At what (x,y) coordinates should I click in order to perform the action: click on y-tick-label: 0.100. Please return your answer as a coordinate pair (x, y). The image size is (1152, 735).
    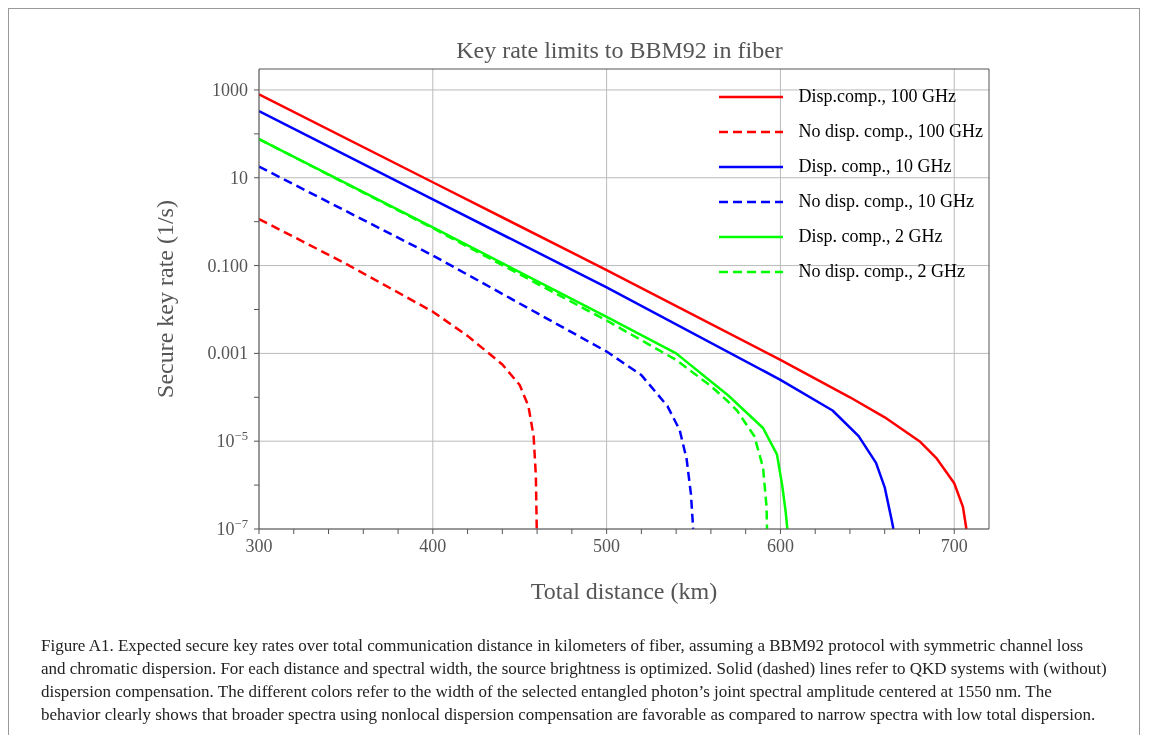
    Looking at the image, I should click on (227, 265).